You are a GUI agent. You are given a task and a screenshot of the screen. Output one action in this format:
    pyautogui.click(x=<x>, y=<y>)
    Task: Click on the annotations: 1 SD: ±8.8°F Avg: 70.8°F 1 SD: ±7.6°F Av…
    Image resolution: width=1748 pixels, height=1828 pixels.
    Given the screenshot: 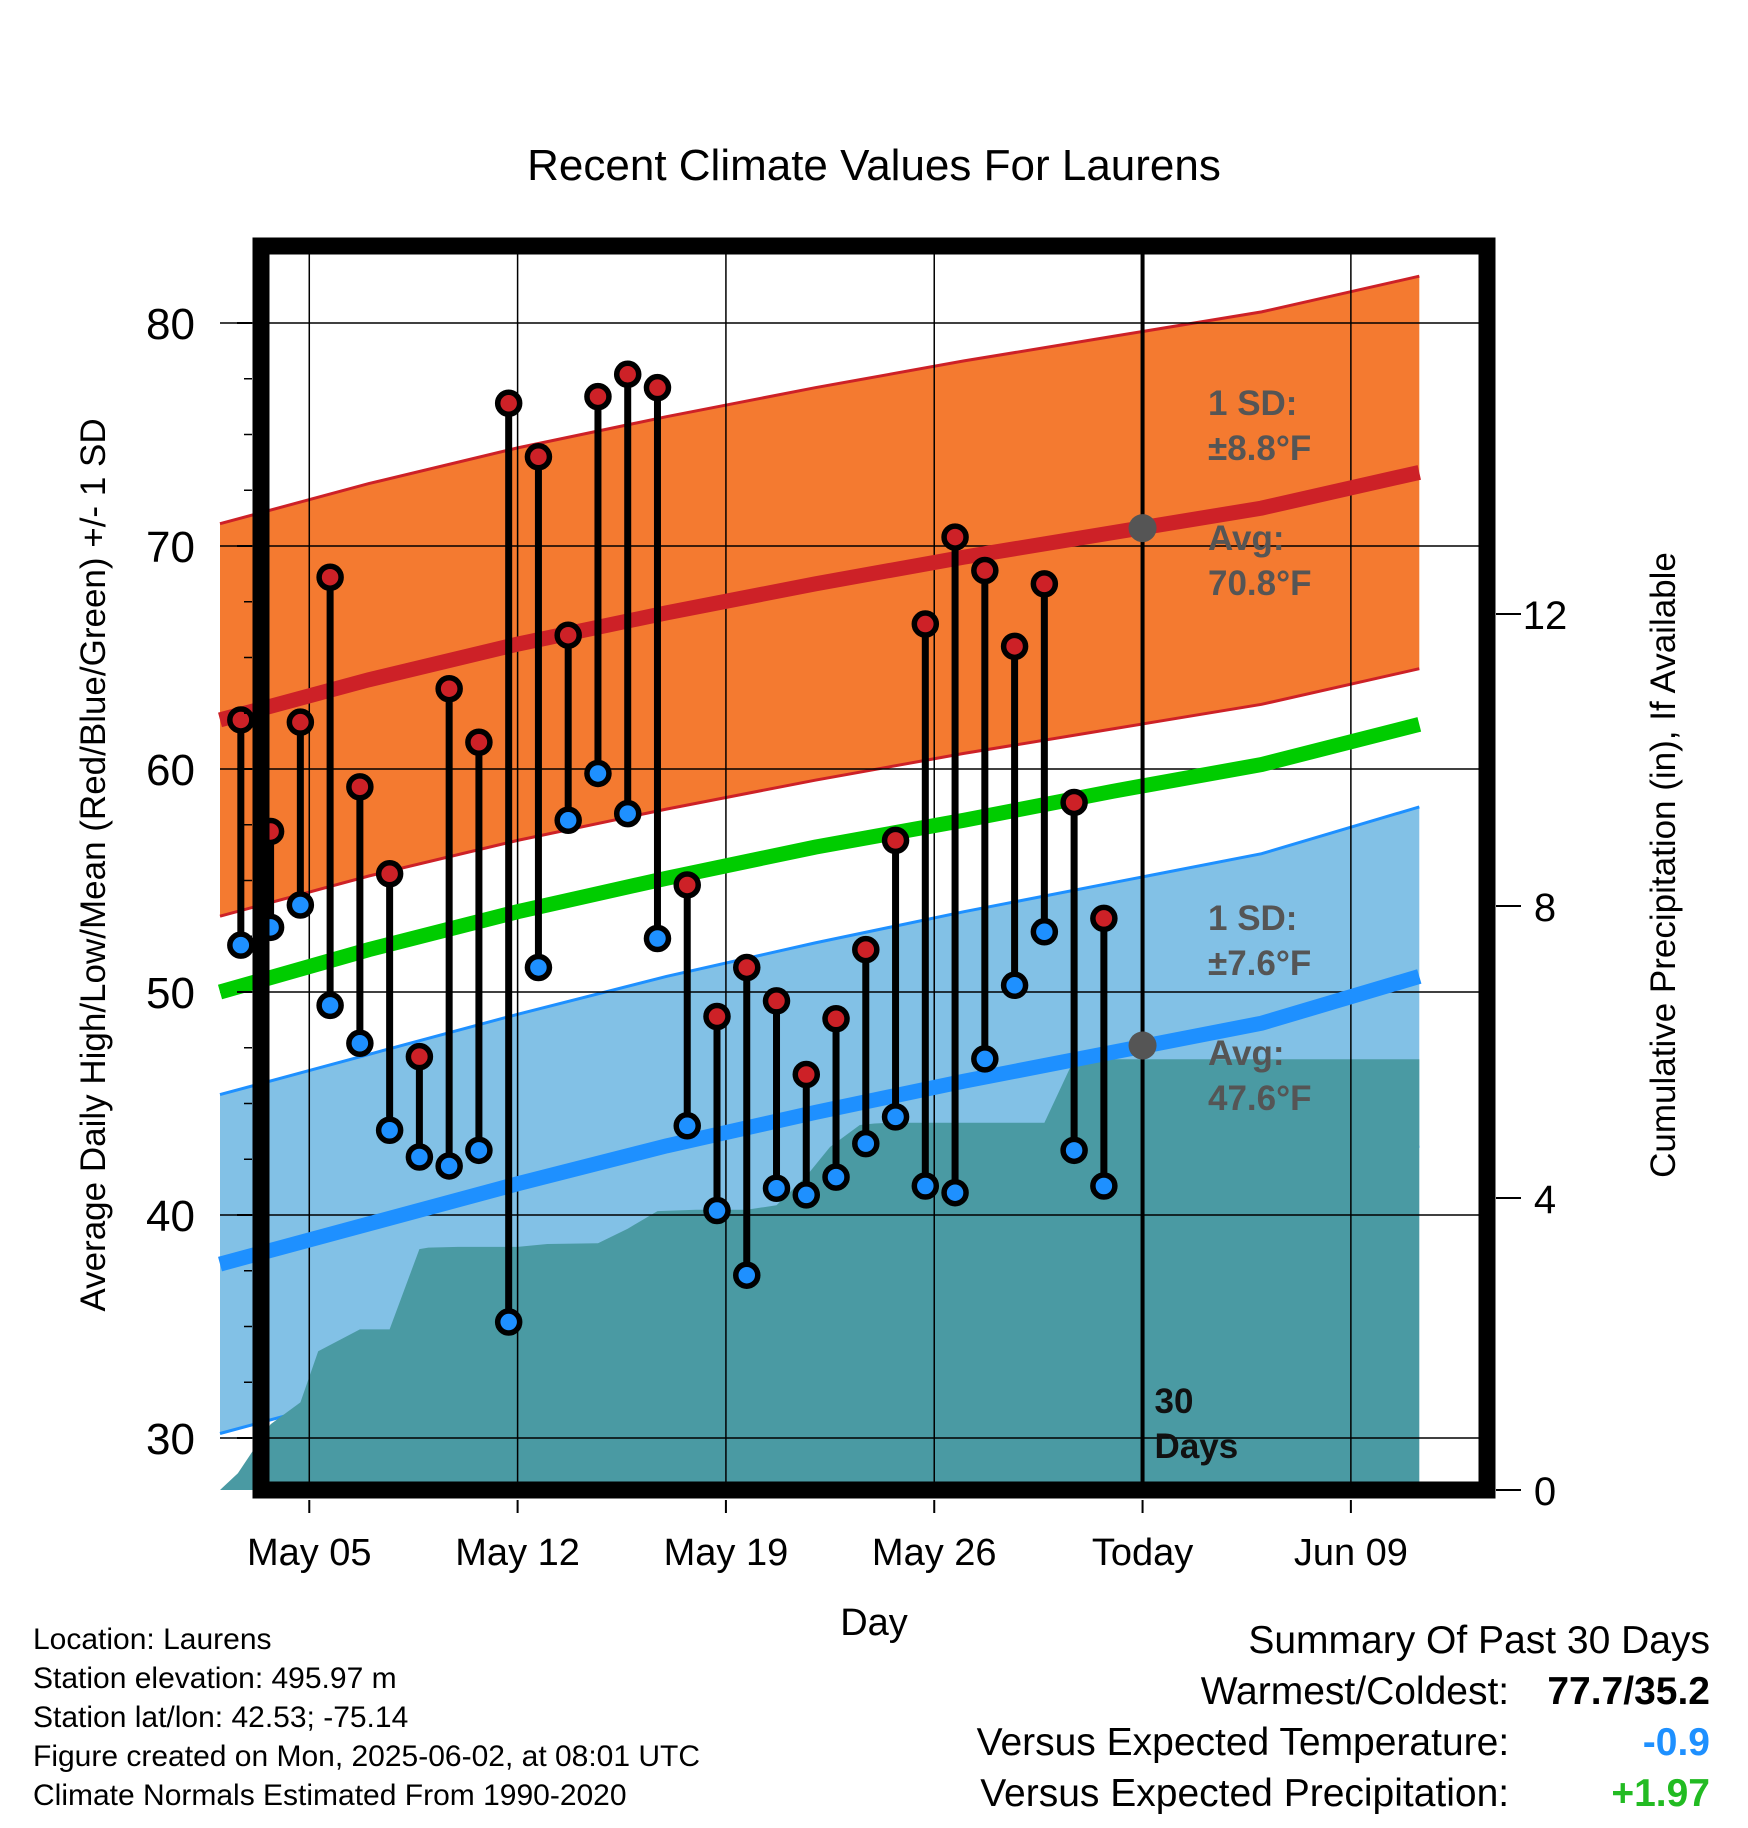 What is the action you would take?
    pyautogui.click(x=1260, y=751)
    